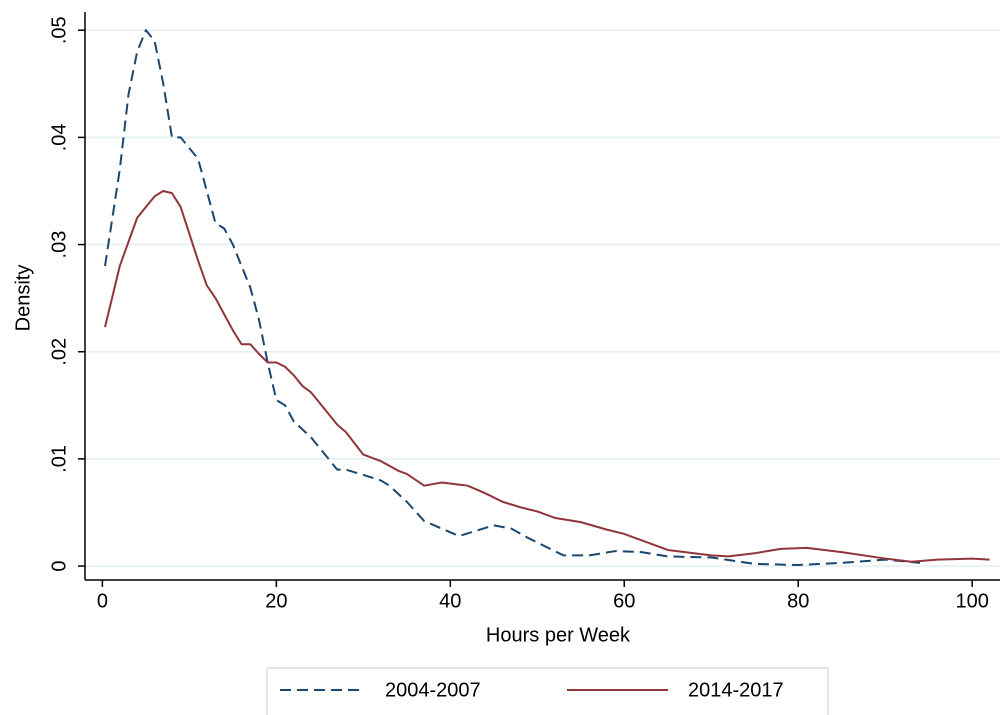  What do you see at coordinates (59, 352) in the screenshot?
I see `y-tick-label: .02` at bounding box center [59, 352].